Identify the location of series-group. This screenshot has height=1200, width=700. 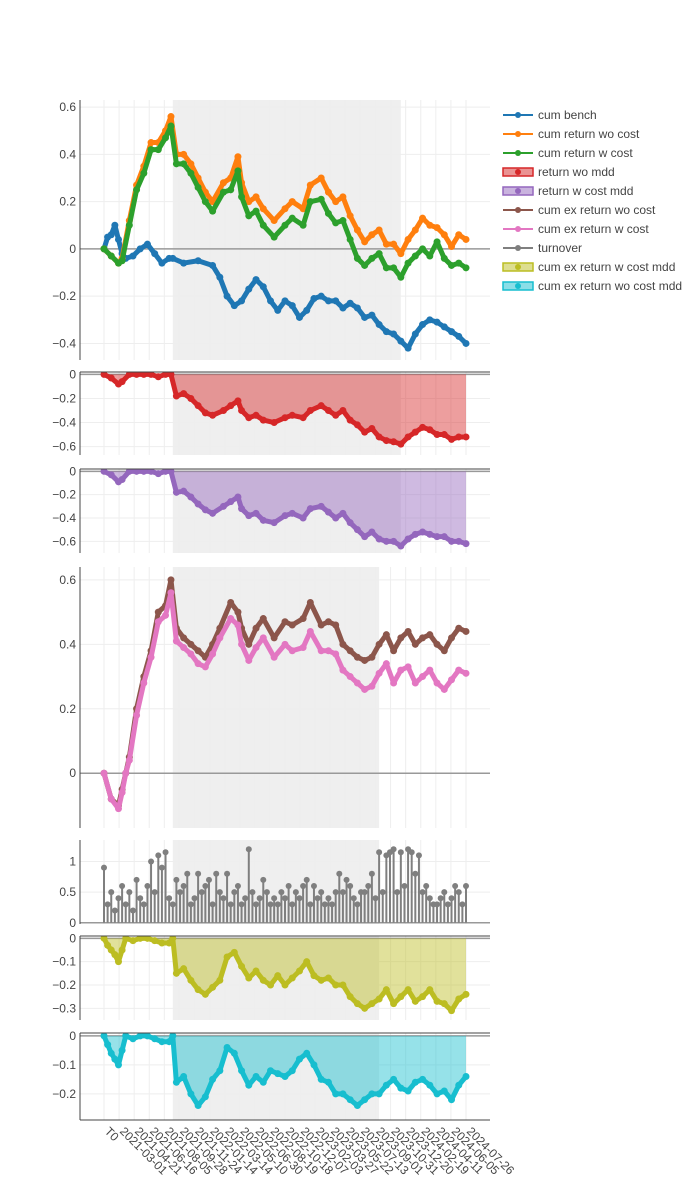
(285, 509).